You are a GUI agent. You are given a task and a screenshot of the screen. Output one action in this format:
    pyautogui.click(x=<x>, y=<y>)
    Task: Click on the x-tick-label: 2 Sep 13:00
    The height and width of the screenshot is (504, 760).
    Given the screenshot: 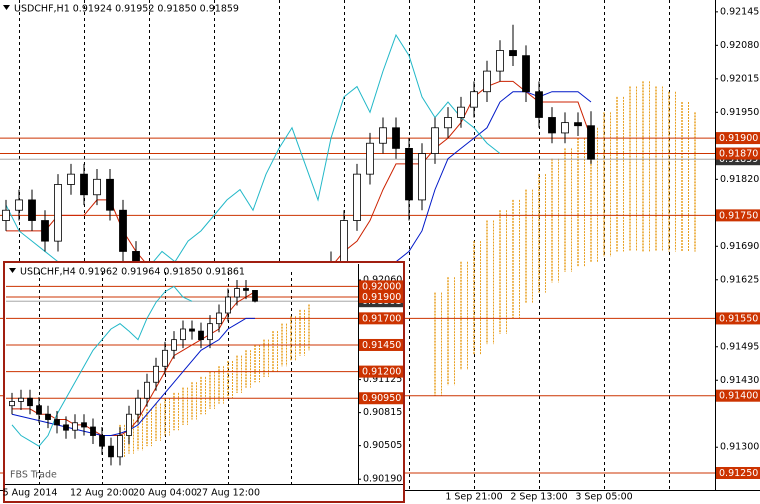 What is the action you would take?
    pyautogui.click(x=538, y=497)
    